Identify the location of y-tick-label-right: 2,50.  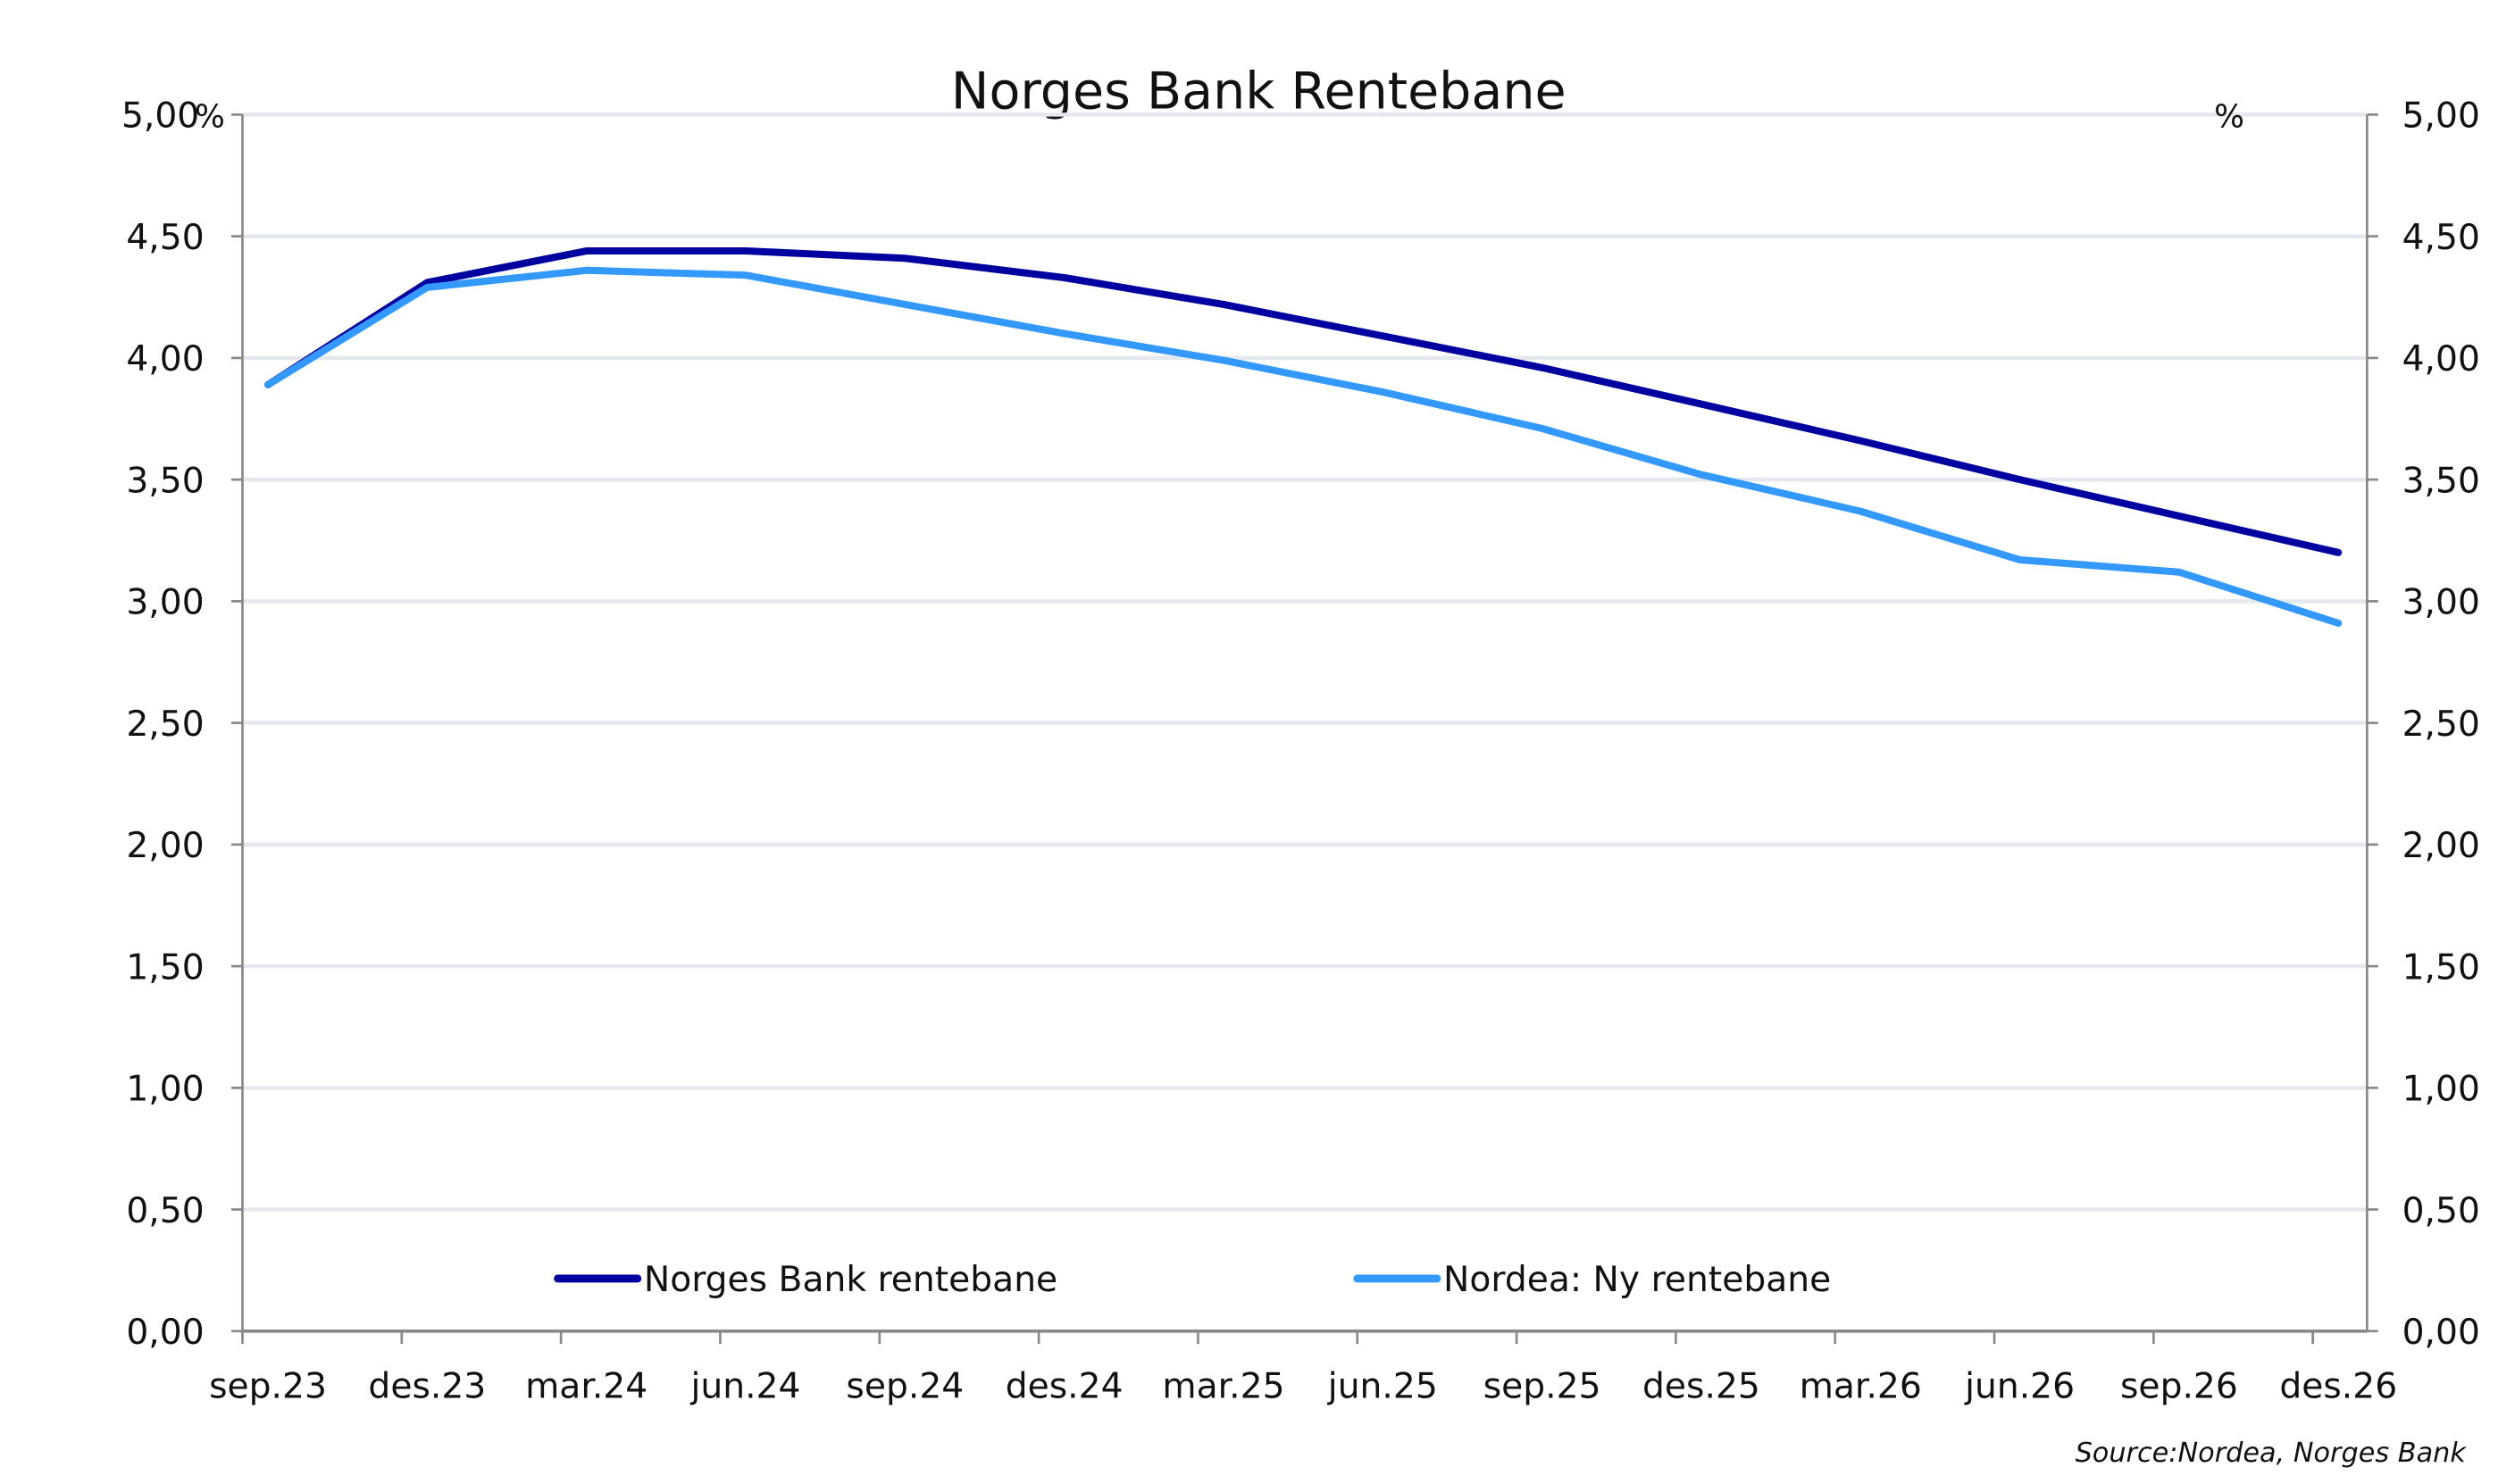
(2441, 724).